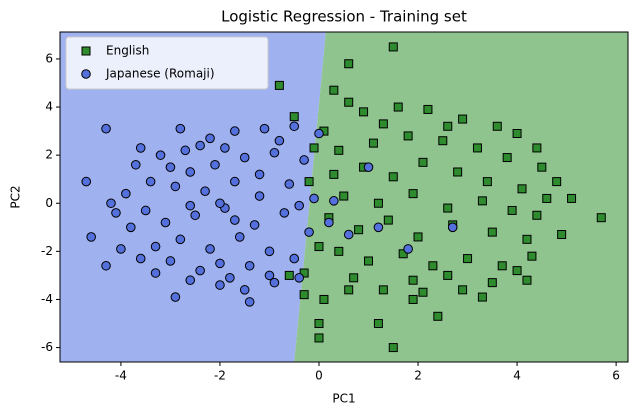 The height and width of the screenshot is (416, 639). What do you see at coordinates (47, 347) in the screenshot?
I see `y-tick-label: -6` at bounding box center [47, 347].